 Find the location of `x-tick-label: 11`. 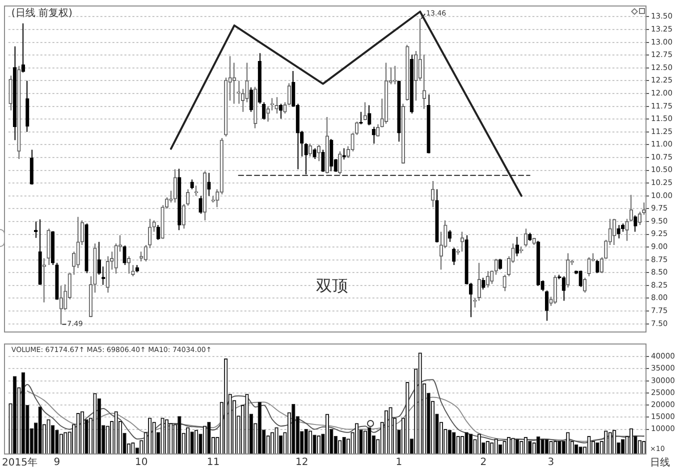

x-tick-label: 11 is located at coordinates (213, 462).